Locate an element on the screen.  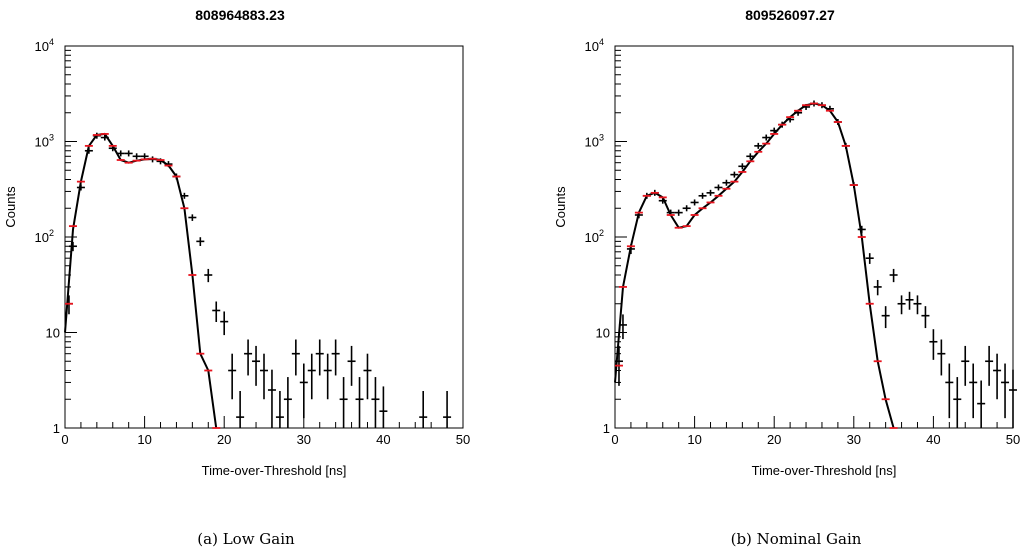
chart-title: 808964883.23 is located at coordinates (240, 15).